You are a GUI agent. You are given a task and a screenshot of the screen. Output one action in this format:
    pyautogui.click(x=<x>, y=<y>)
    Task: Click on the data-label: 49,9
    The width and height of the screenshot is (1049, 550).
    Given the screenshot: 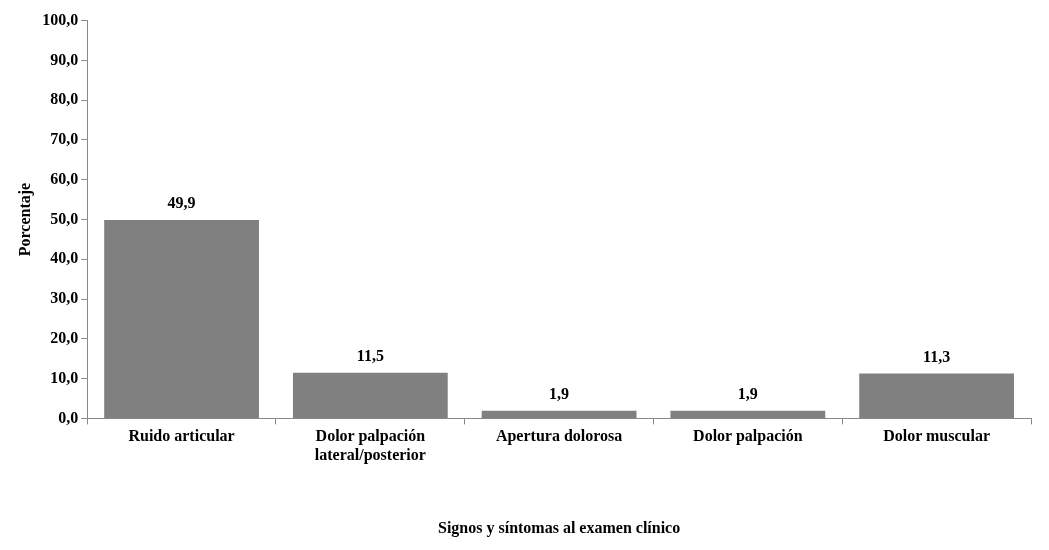 What is the action you would take?
    pyautogui.click(x=181, y=203)
    